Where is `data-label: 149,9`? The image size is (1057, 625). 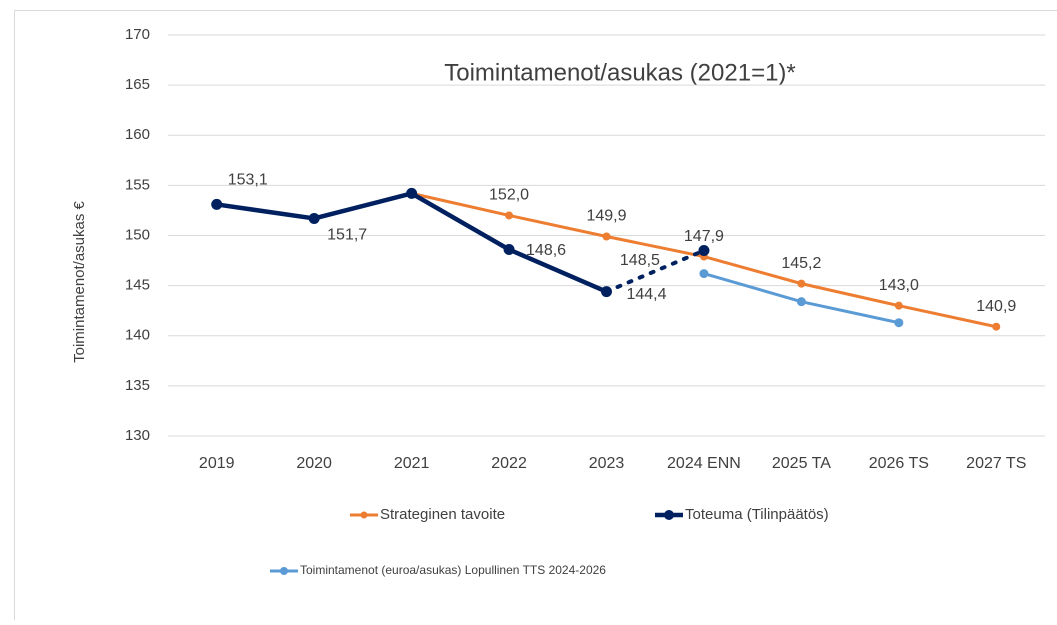
data-label: 149,9 is located at coordinates (606, 216).